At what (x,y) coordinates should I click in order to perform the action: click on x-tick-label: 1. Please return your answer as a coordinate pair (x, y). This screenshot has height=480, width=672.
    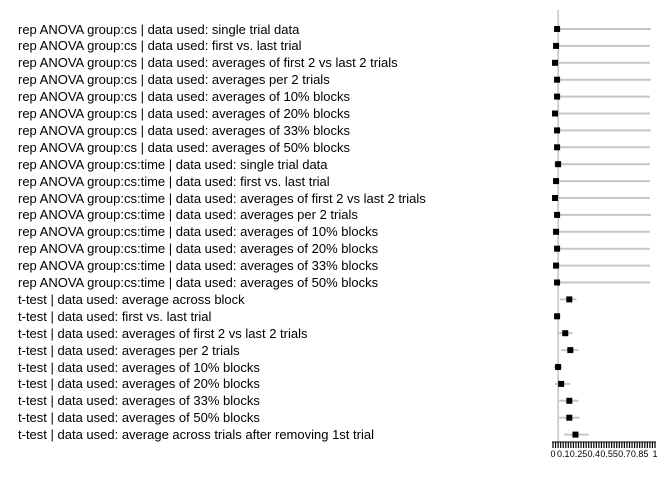
    Looking at the image, I should click on (654, 454).